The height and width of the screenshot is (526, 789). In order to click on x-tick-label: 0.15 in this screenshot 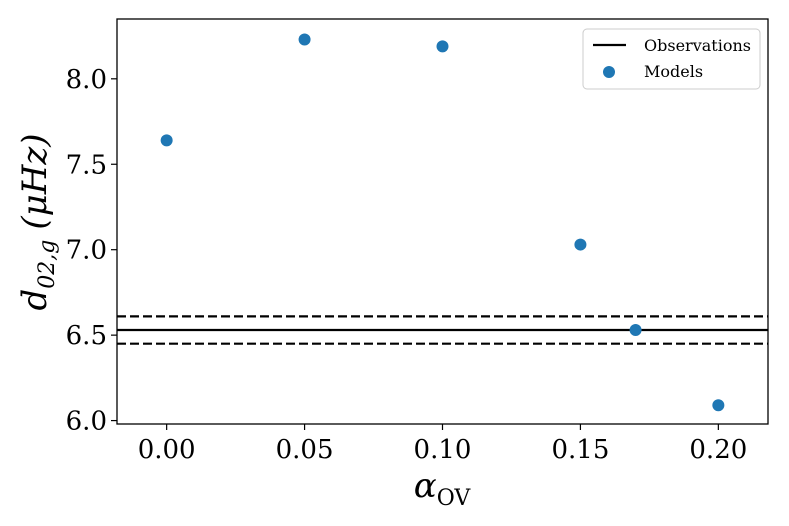, I will do `click(580, 450)`.